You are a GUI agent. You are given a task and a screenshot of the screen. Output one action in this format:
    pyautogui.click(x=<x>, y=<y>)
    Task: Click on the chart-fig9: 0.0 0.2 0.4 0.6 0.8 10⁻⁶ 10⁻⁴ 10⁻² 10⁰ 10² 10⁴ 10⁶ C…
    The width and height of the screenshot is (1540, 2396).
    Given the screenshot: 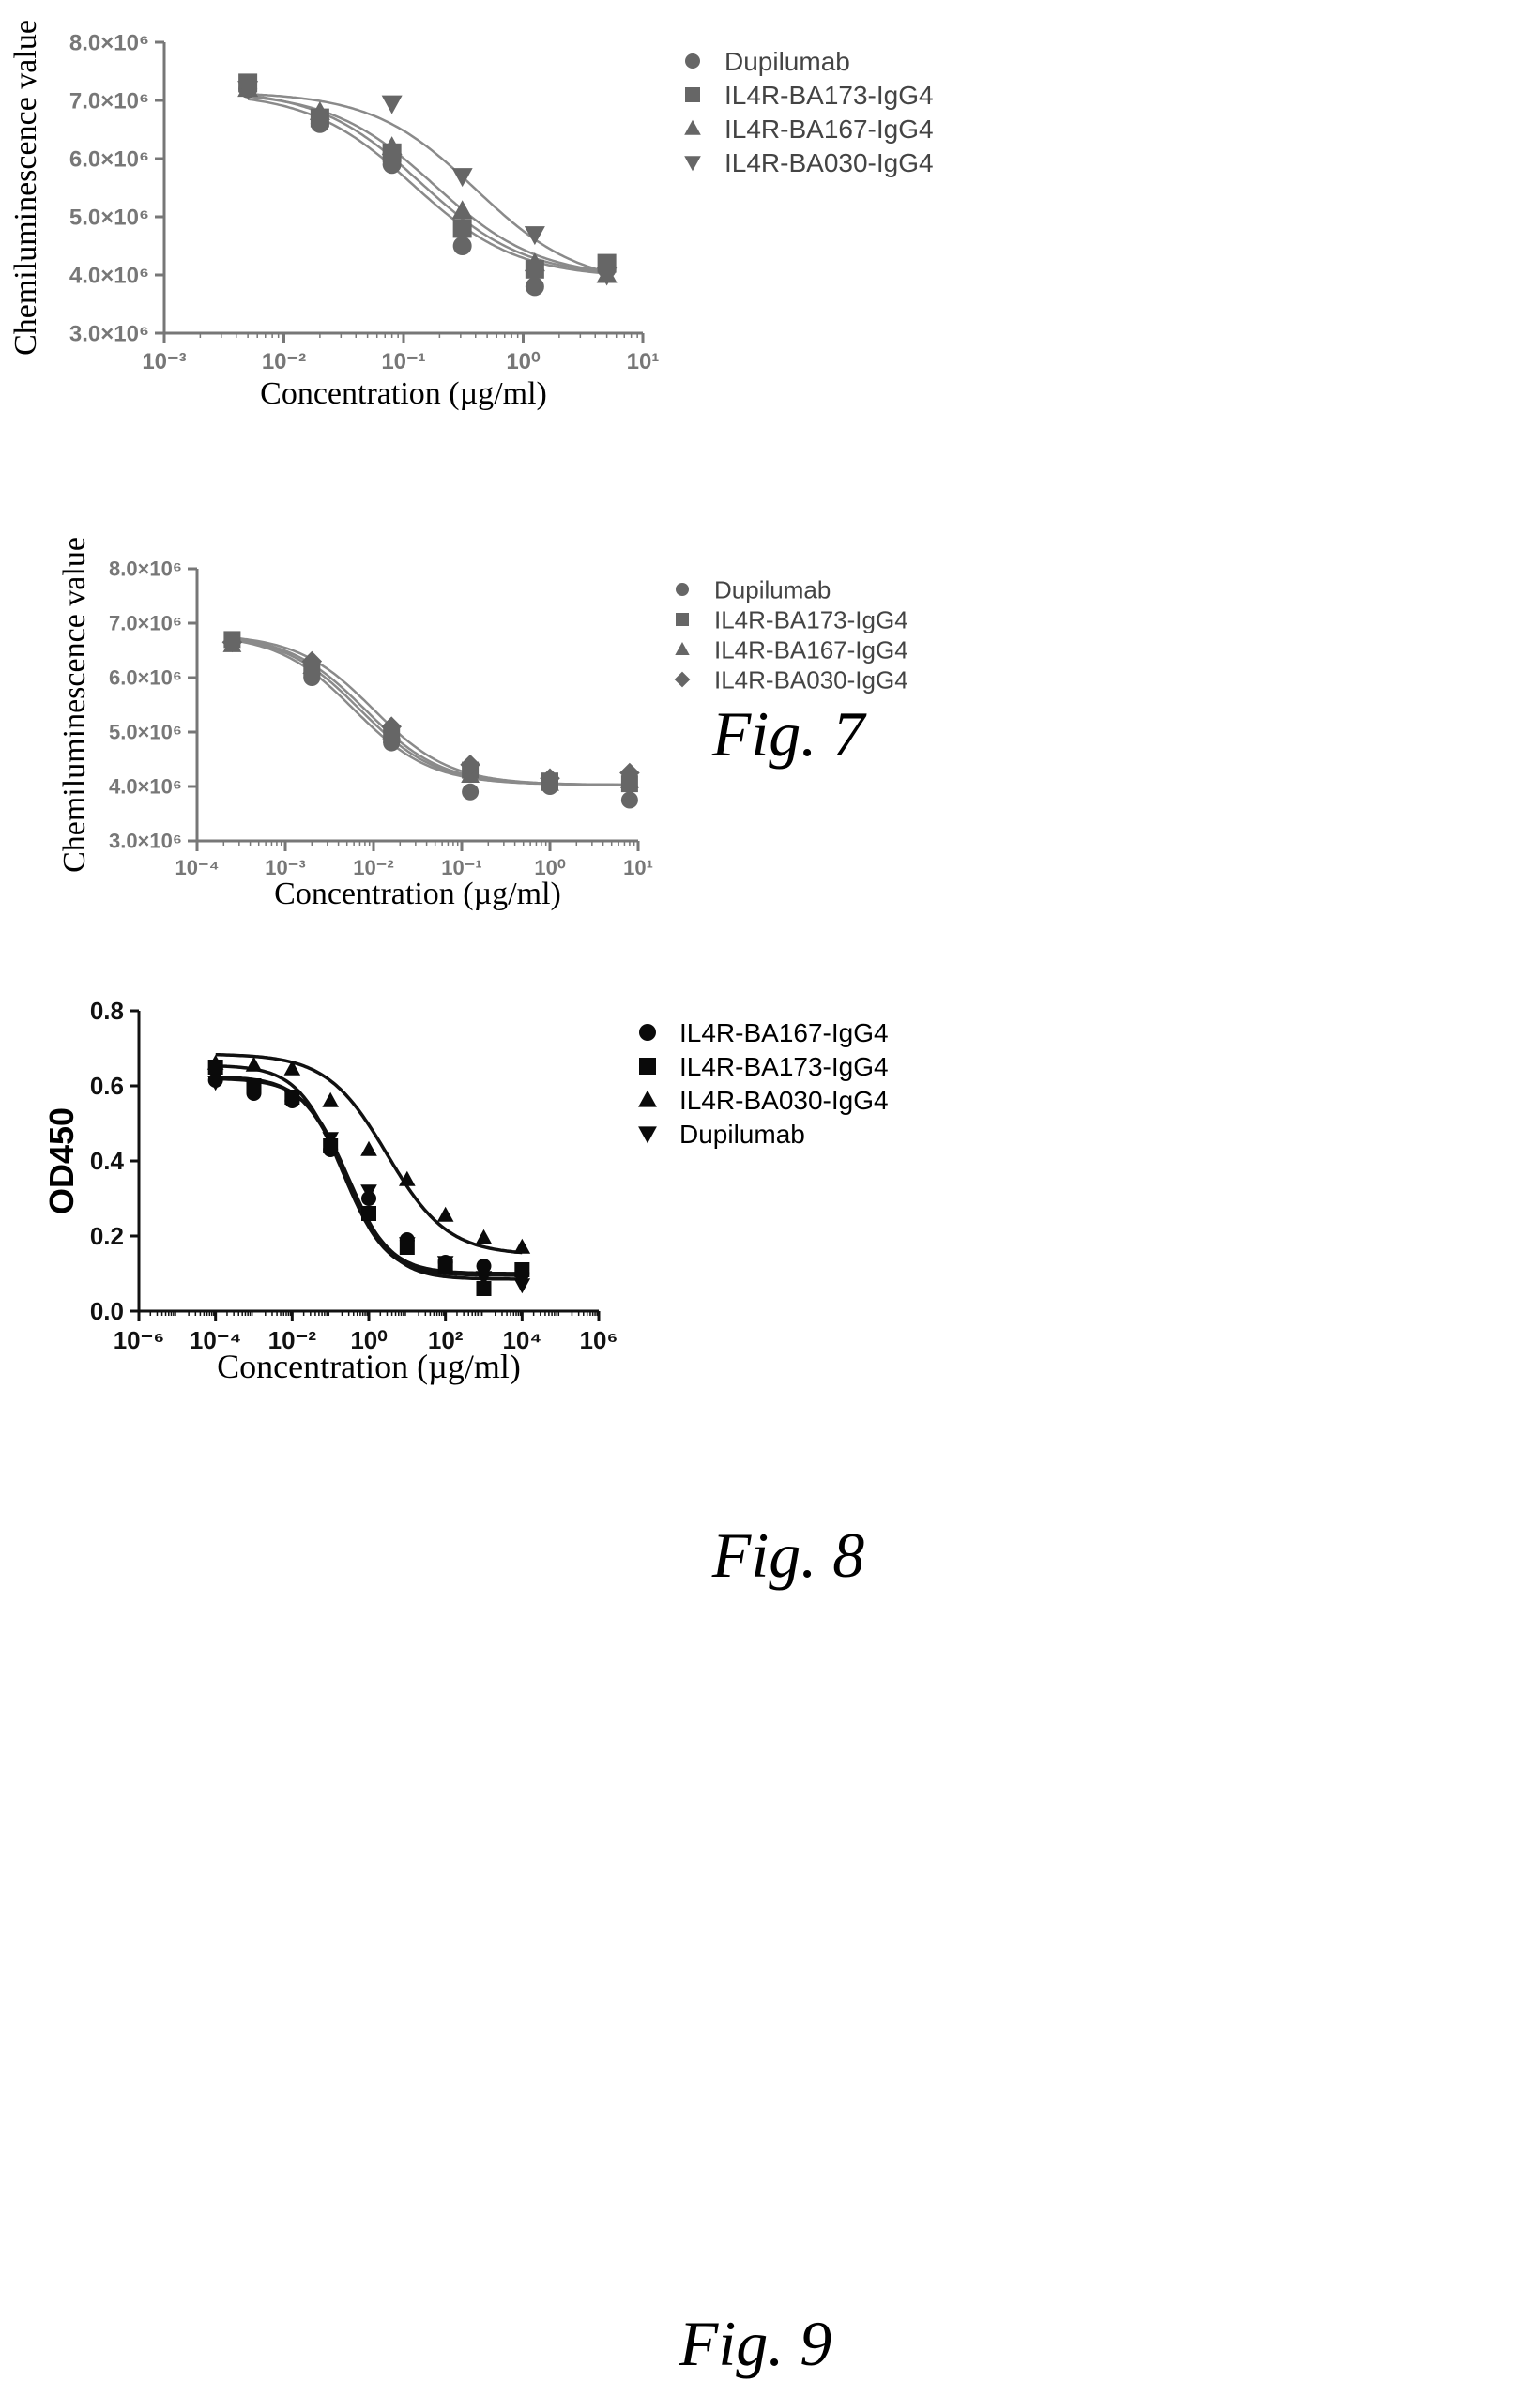 What is the action you would take?
    pyautogui.click(x=465, y=1191)
    